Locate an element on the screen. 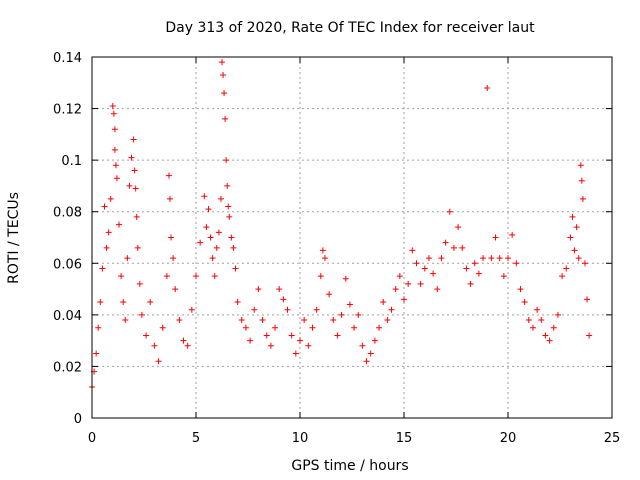  y-tick-label: 0.1 is located at coordinates (71, 161).